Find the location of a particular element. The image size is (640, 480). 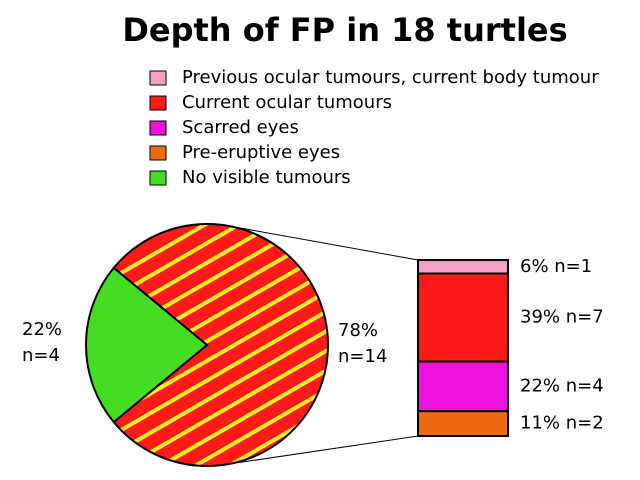

legend-label: Pre-eruptive eyes is located at coordinates (261, 152).